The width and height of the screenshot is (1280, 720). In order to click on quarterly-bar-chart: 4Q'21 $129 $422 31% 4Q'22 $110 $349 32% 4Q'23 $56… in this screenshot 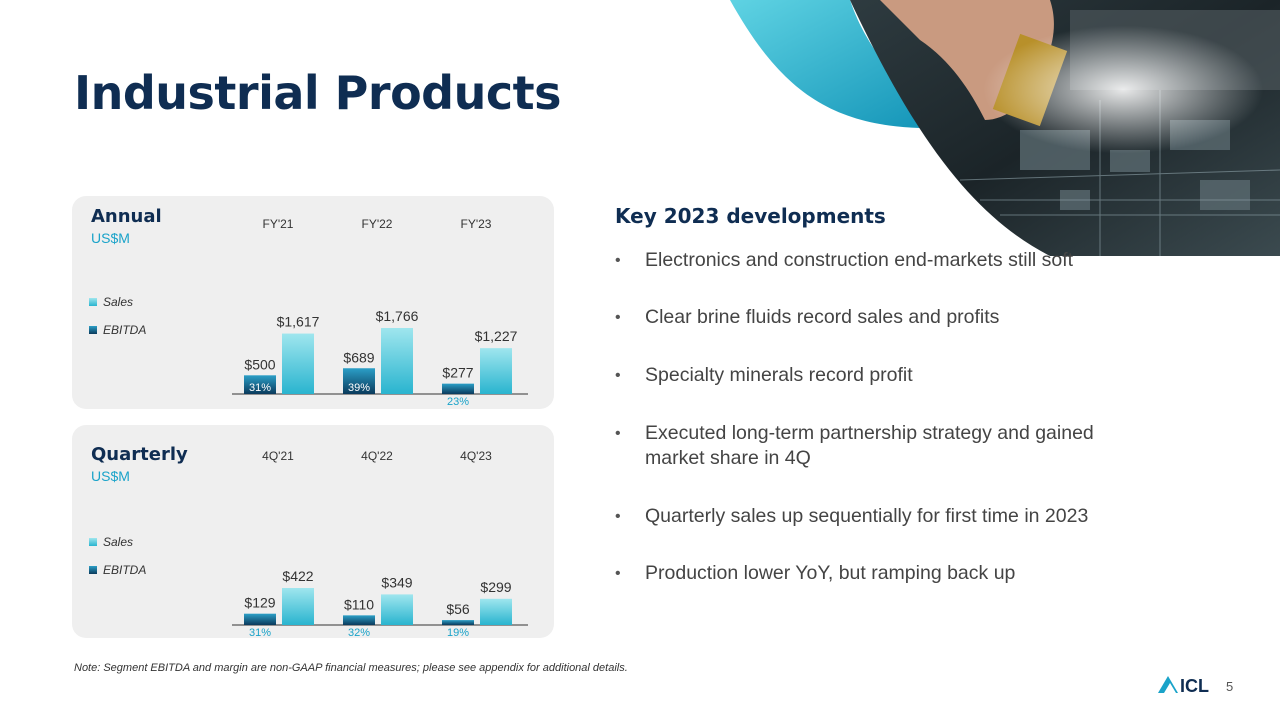, I will do `click(380, 543)`.